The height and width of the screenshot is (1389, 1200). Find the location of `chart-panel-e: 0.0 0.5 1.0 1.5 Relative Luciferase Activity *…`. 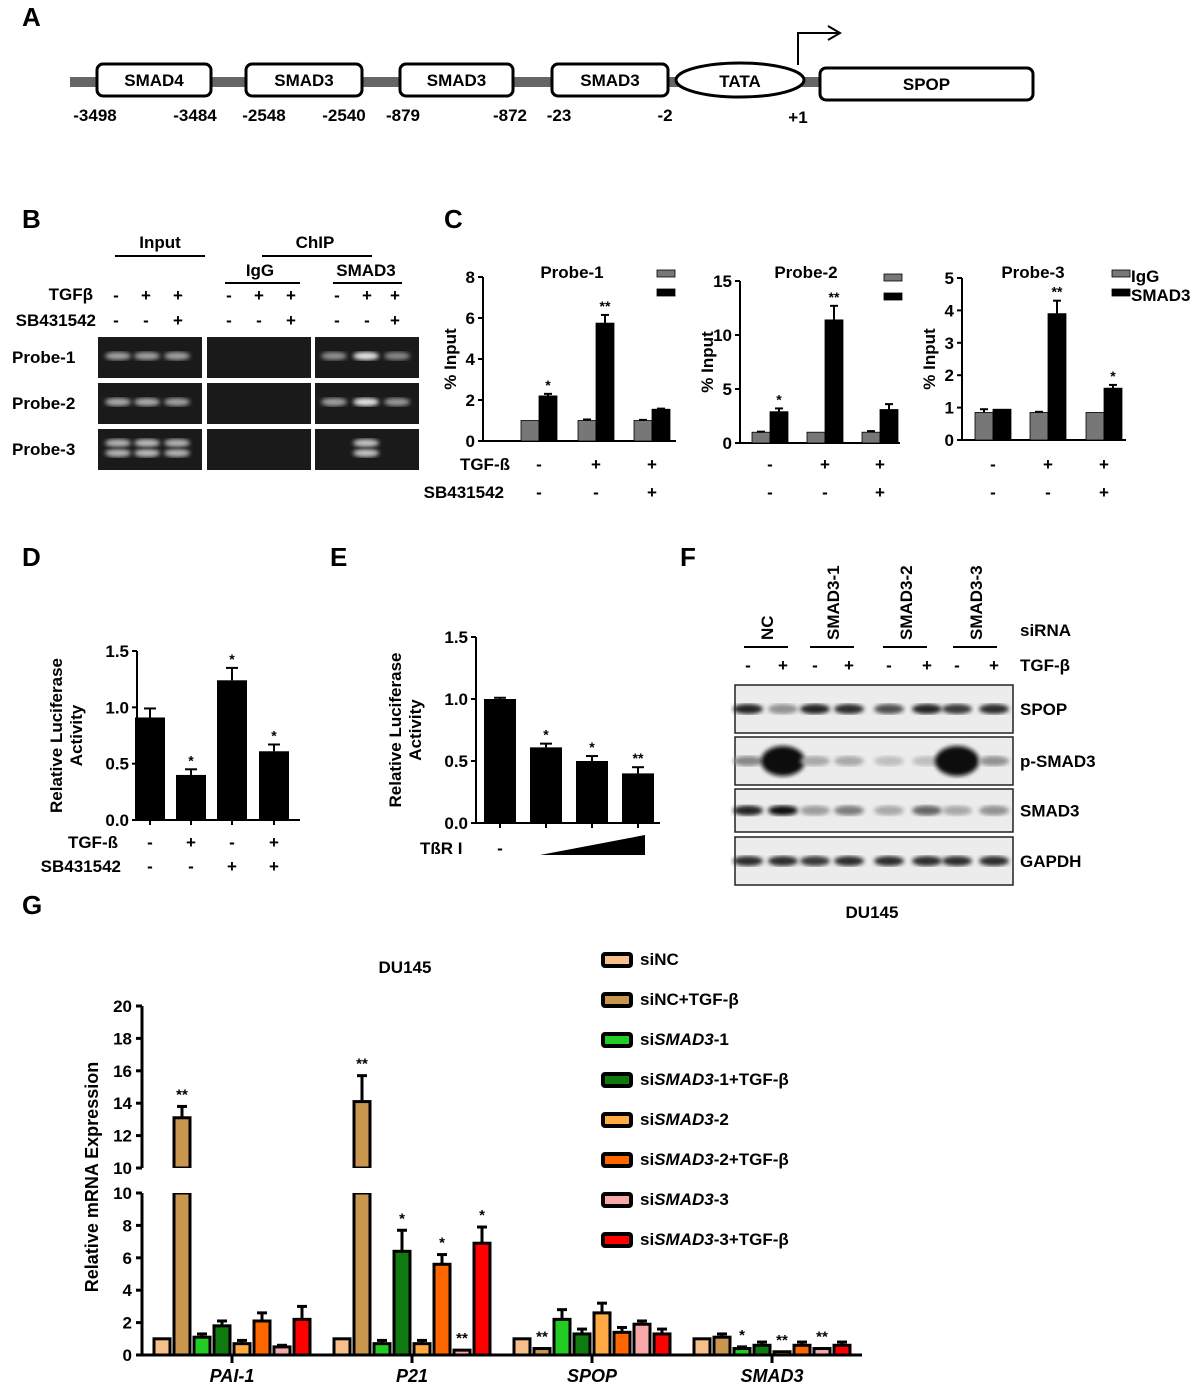

chart-panel-e: 0.0 0.5 1.0 1.5 Relative Luciferase Activity *… is located at coordinates (523, 743).